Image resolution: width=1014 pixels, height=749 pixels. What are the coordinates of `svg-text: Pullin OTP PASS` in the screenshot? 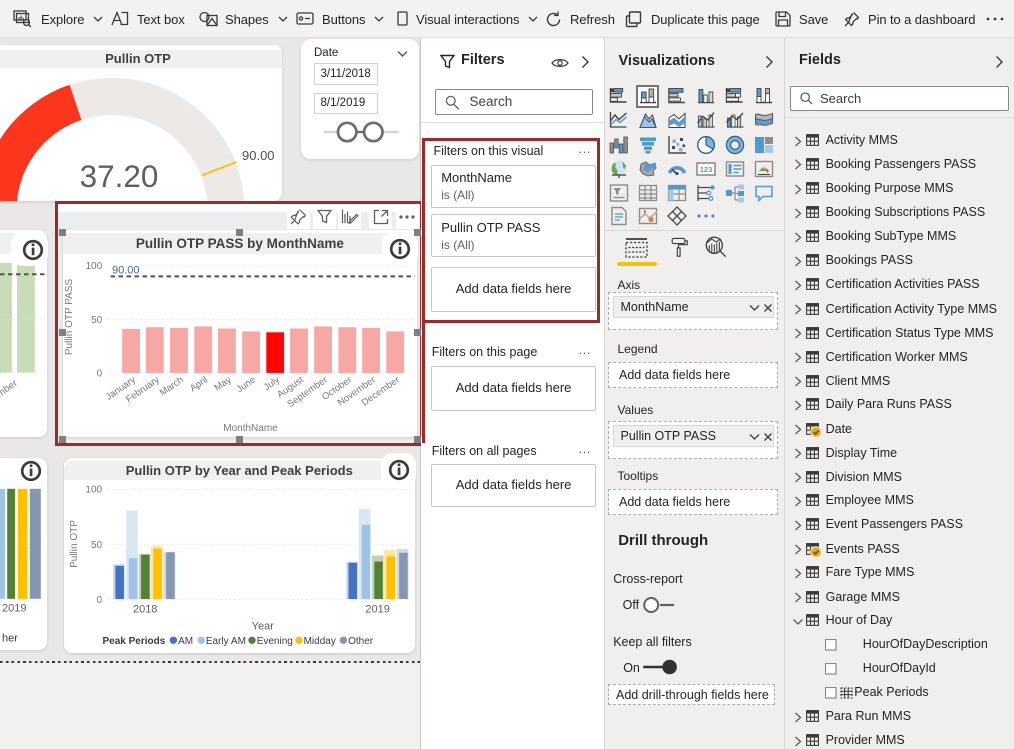 It's located at (69, 317).